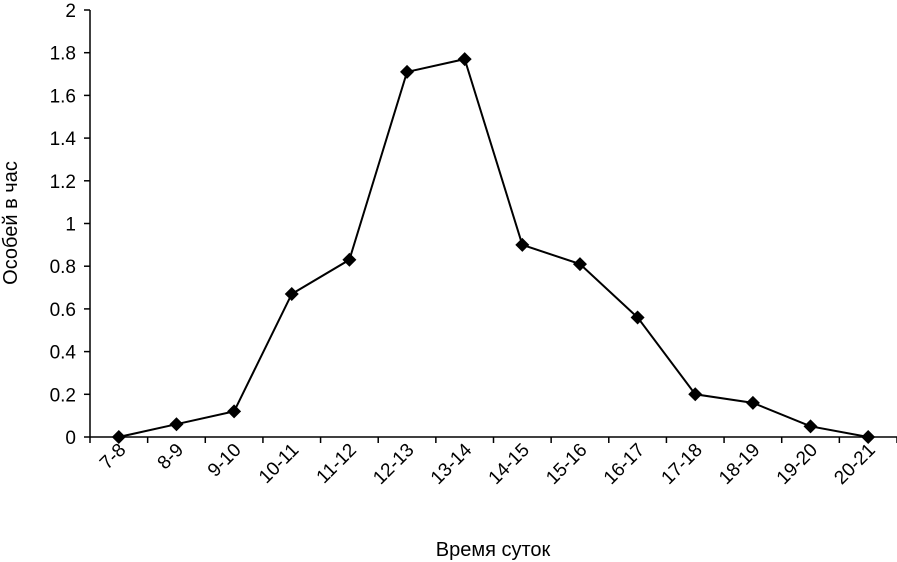  Describe the element at coordinates (682, 464) in the screenshot. I see `x-tick-label: 17-18` at that location.